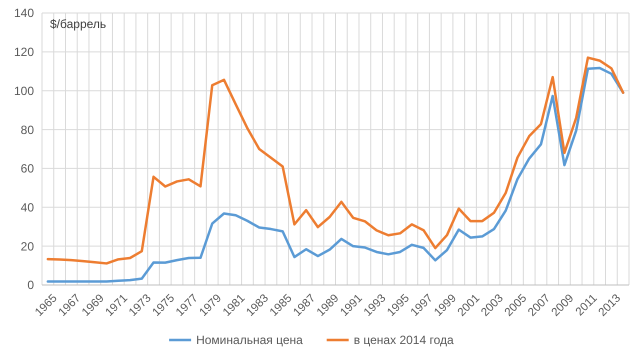  Describe the element at coordinates (30, 285) in the screenshot. I see `y-tick-label: 0` at that location.